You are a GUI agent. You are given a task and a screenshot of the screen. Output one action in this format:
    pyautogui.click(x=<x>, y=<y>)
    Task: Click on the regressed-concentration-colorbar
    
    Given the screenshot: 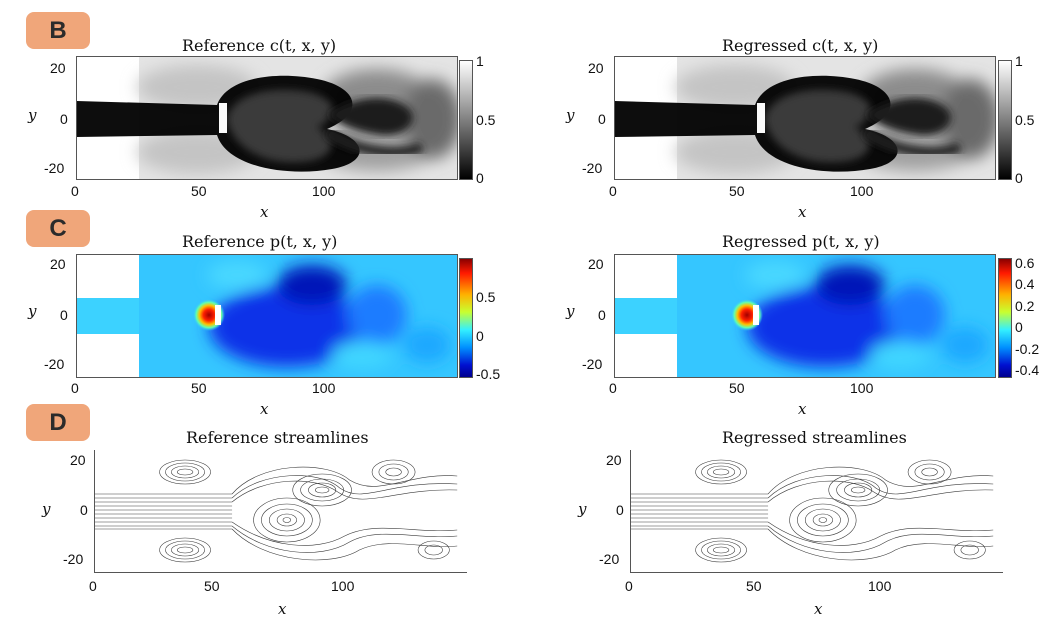 What is the action you would take?
    pyautogui.click(x=1005, y=120)
    